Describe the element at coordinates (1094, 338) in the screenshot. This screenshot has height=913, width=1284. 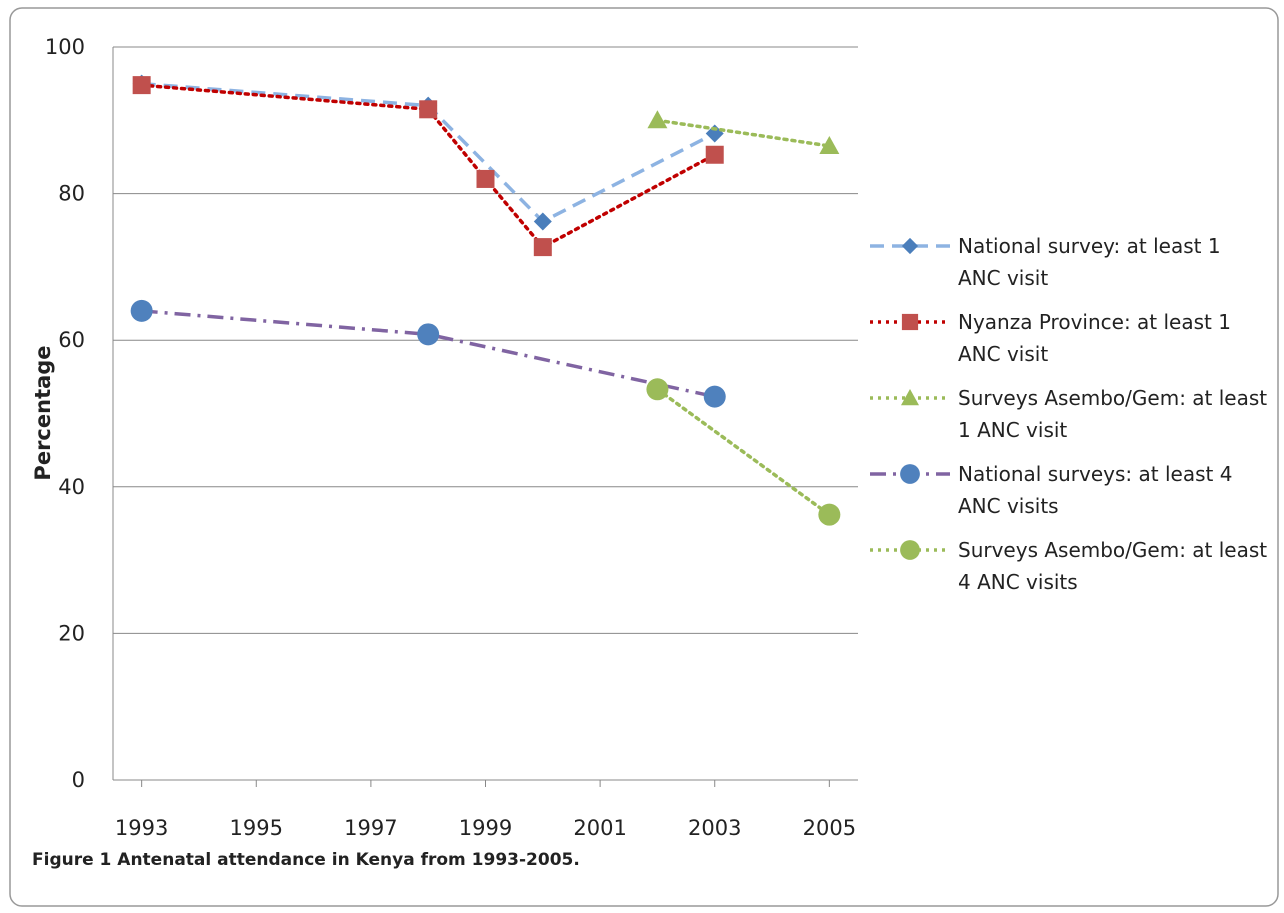
I see `legend-label: Nyanza Province: at least 1 ANC visit` at that location.